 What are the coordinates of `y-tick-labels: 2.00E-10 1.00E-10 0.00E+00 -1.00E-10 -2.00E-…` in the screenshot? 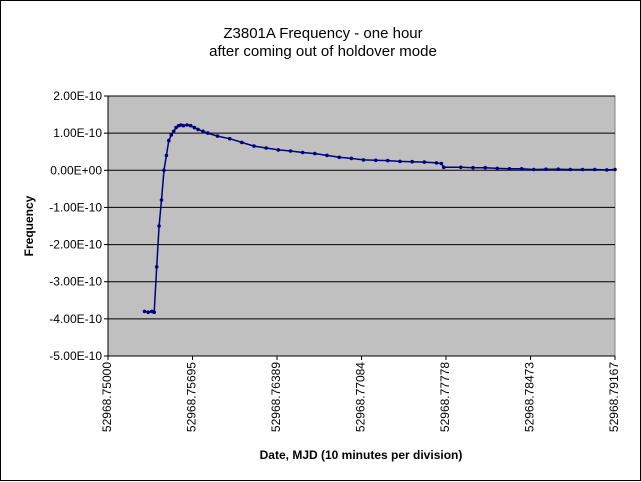 It's located at (78, 226).